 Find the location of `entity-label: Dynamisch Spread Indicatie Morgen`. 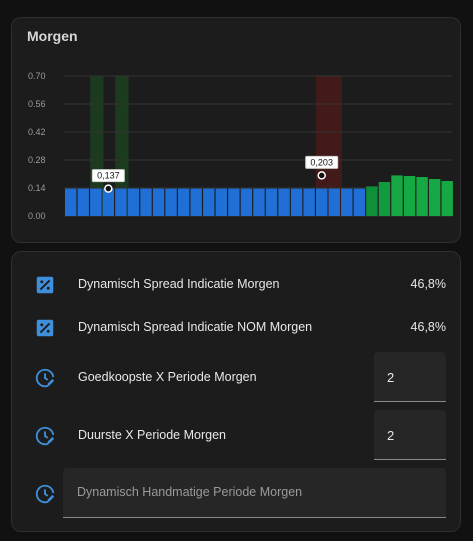

entity-label: Dynamisch Spread Indicatie Morgen is located at coordinates (179, 284).